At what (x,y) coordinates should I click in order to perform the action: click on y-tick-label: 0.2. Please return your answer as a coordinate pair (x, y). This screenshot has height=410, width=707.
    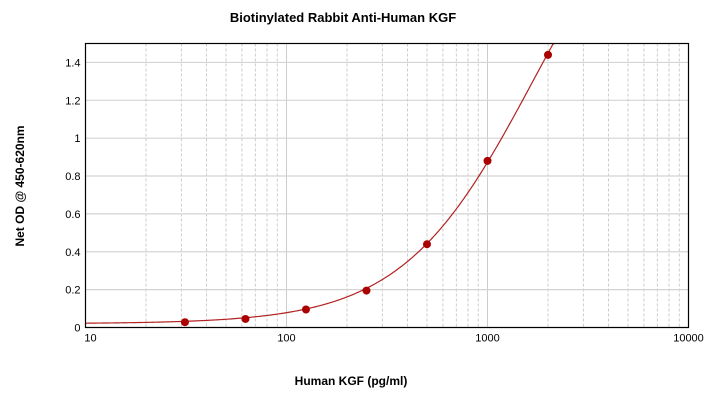
    Looking at the image, I should click on (72, 291).